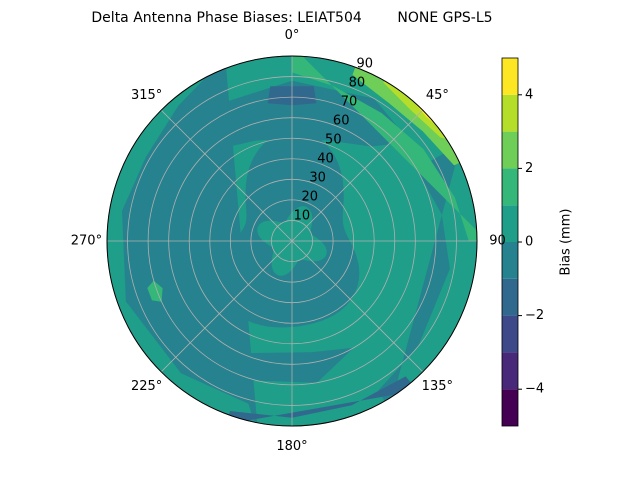  Describe the element at coordinates (302, 216) in the screenshot. I see `r-tick-label: 10` at that location.